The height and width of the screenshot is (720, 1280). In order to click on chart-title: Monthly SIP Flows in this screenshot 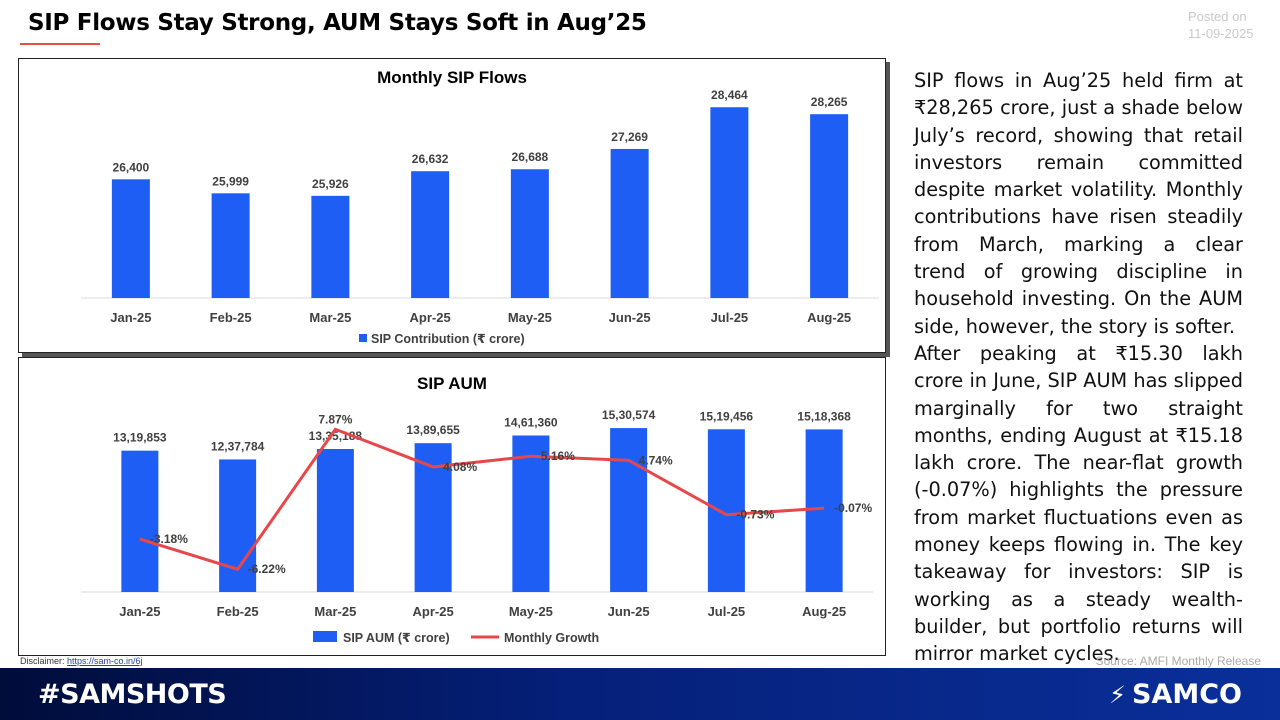, I will do `click(452, 77)`.